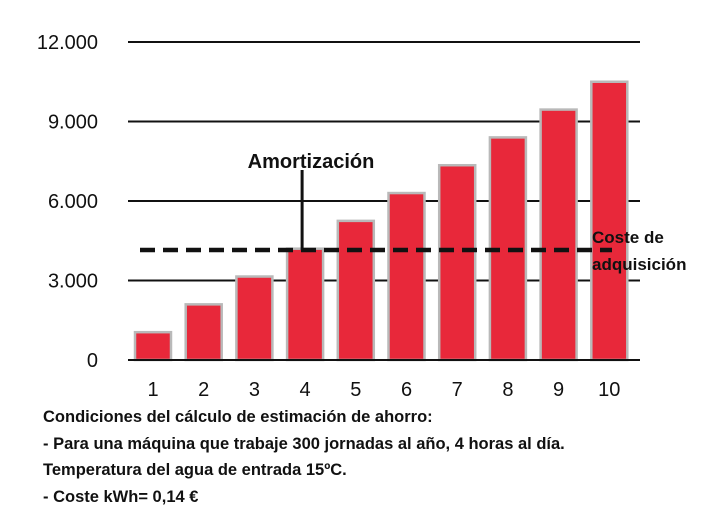 This screenshot has width=720, height=518. Describe the element at coordinates (558, 390) in the screenshot. I see `x-tick-label: 9` at that location.